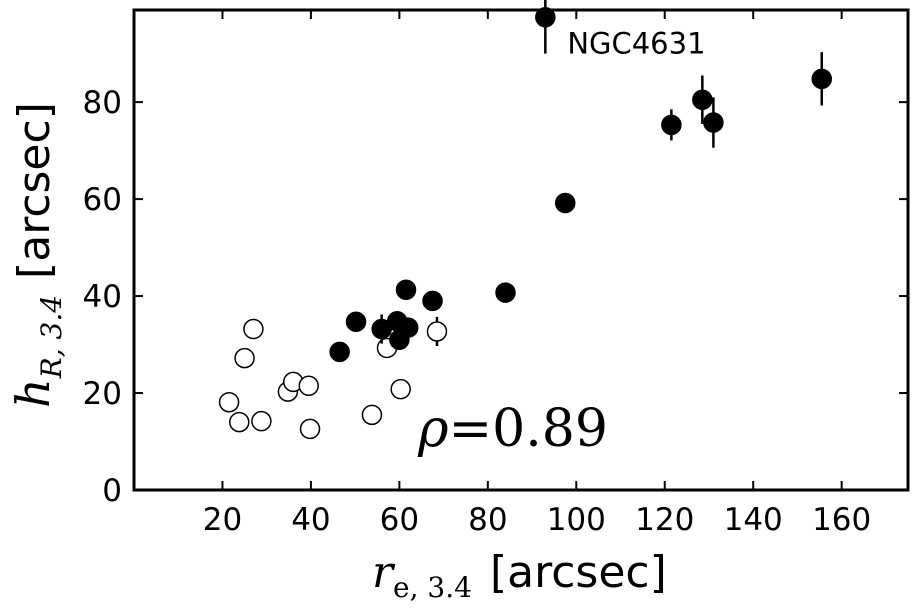  I want to click on x-axis-symbol: r, so click(384, 572).